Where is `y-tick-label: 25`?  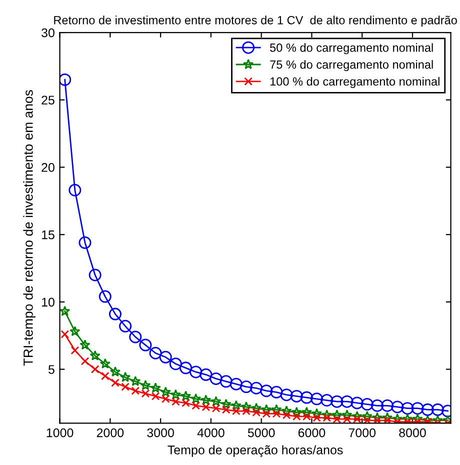 y-tick-label: 25 is located at coordinates (48, 100).